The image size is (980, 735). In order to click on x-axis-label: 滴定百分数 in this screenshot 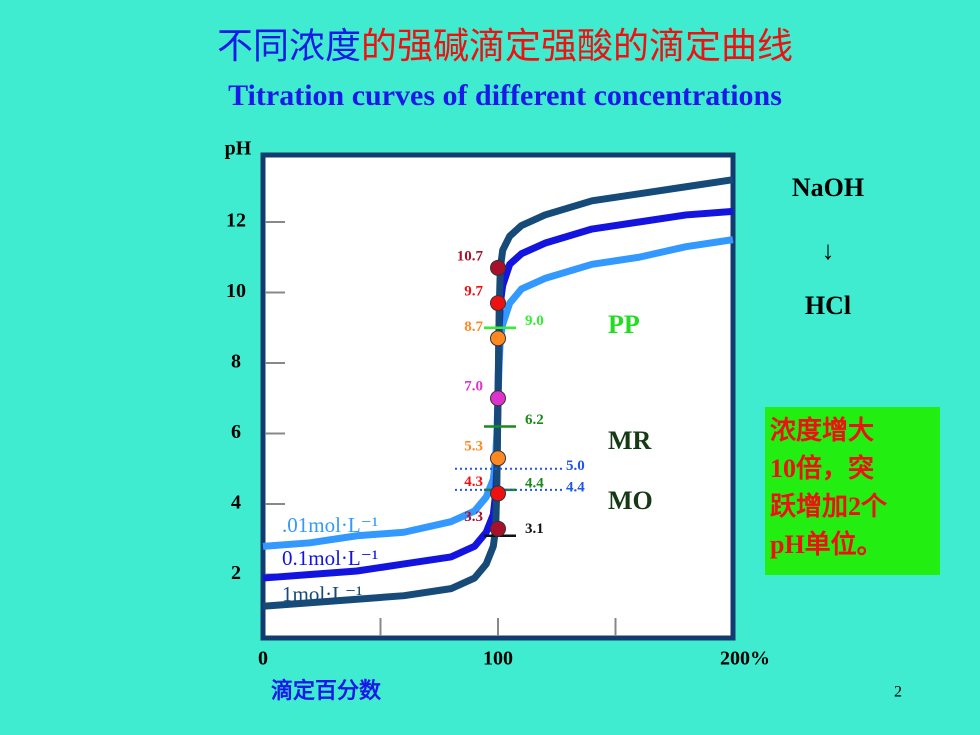, I will do `click(326, 690)`.